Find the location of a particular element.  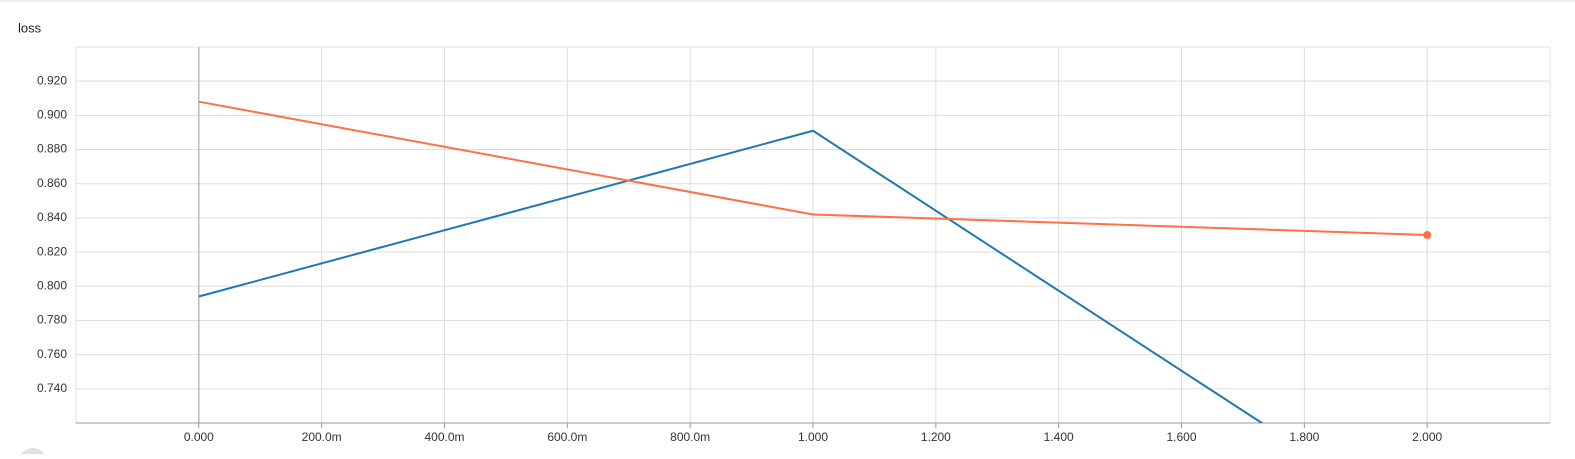

x-tick-label: 1.000 is located at coordinates (813, 437).